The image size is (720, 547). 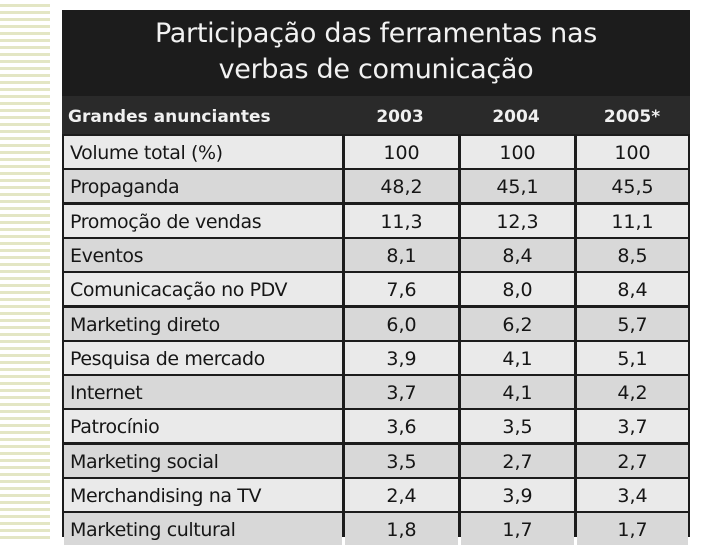 I want to click on row-value-cell: 45,5, so click(x=632, y=186).